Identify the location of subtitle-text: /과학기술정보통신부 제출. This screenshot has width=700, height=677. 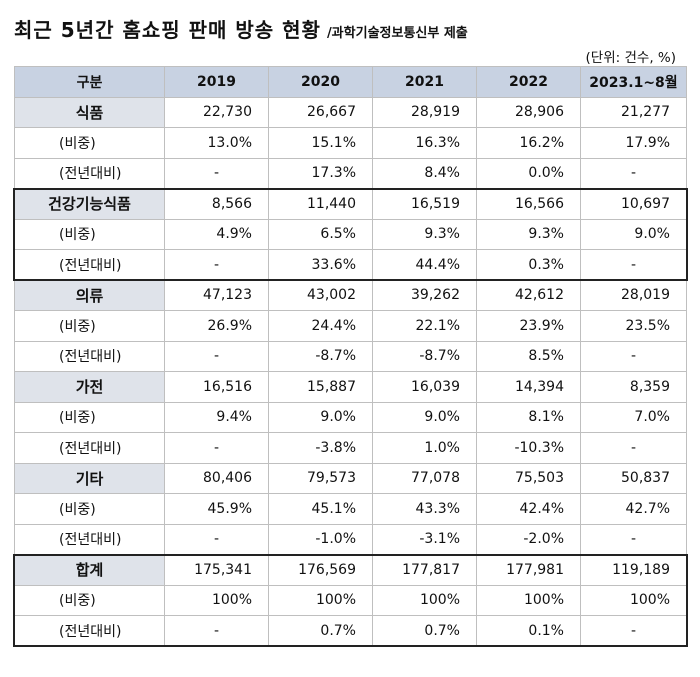
(397, 33).